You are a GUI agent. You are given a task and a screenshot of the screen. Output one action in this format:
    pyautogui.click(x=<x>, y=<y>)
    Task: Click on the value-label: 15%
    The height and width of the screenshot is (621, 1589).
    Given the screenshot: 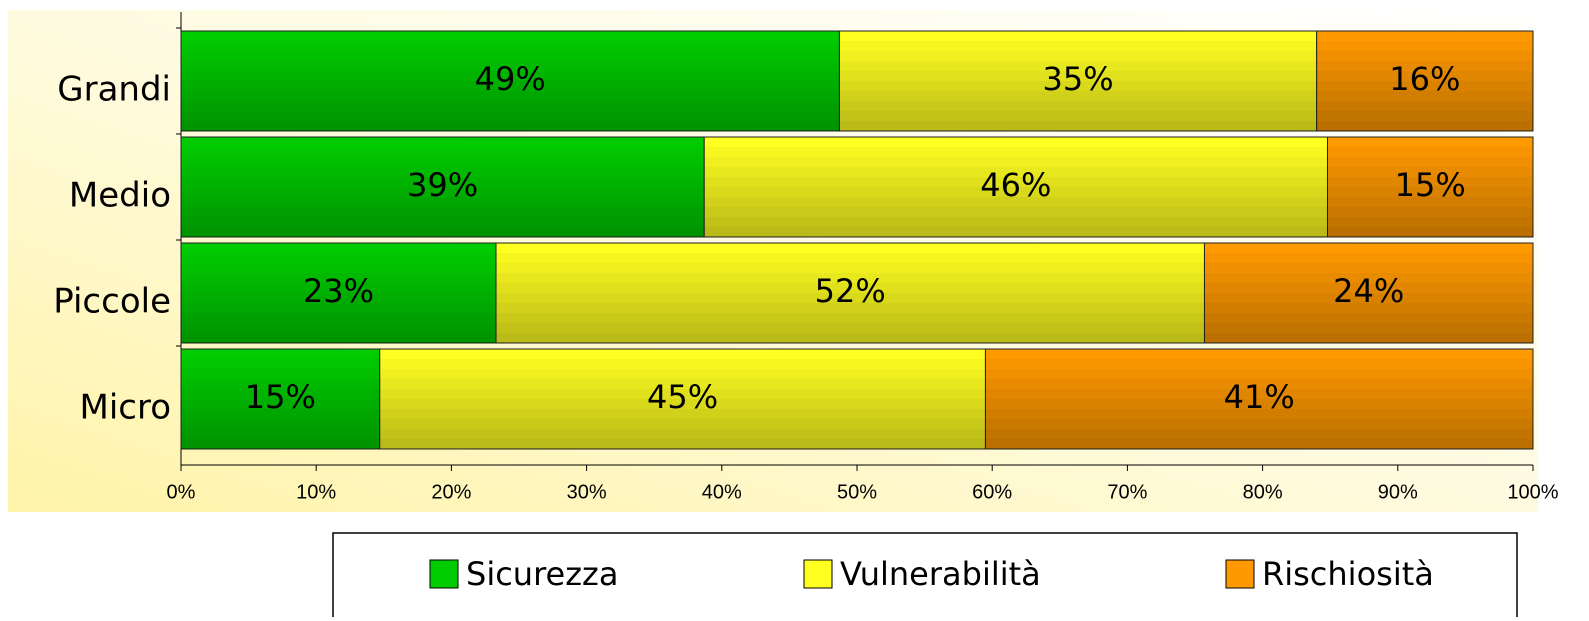 What is the action you would take?
    pyautogui.click(x=280, y=397)
    